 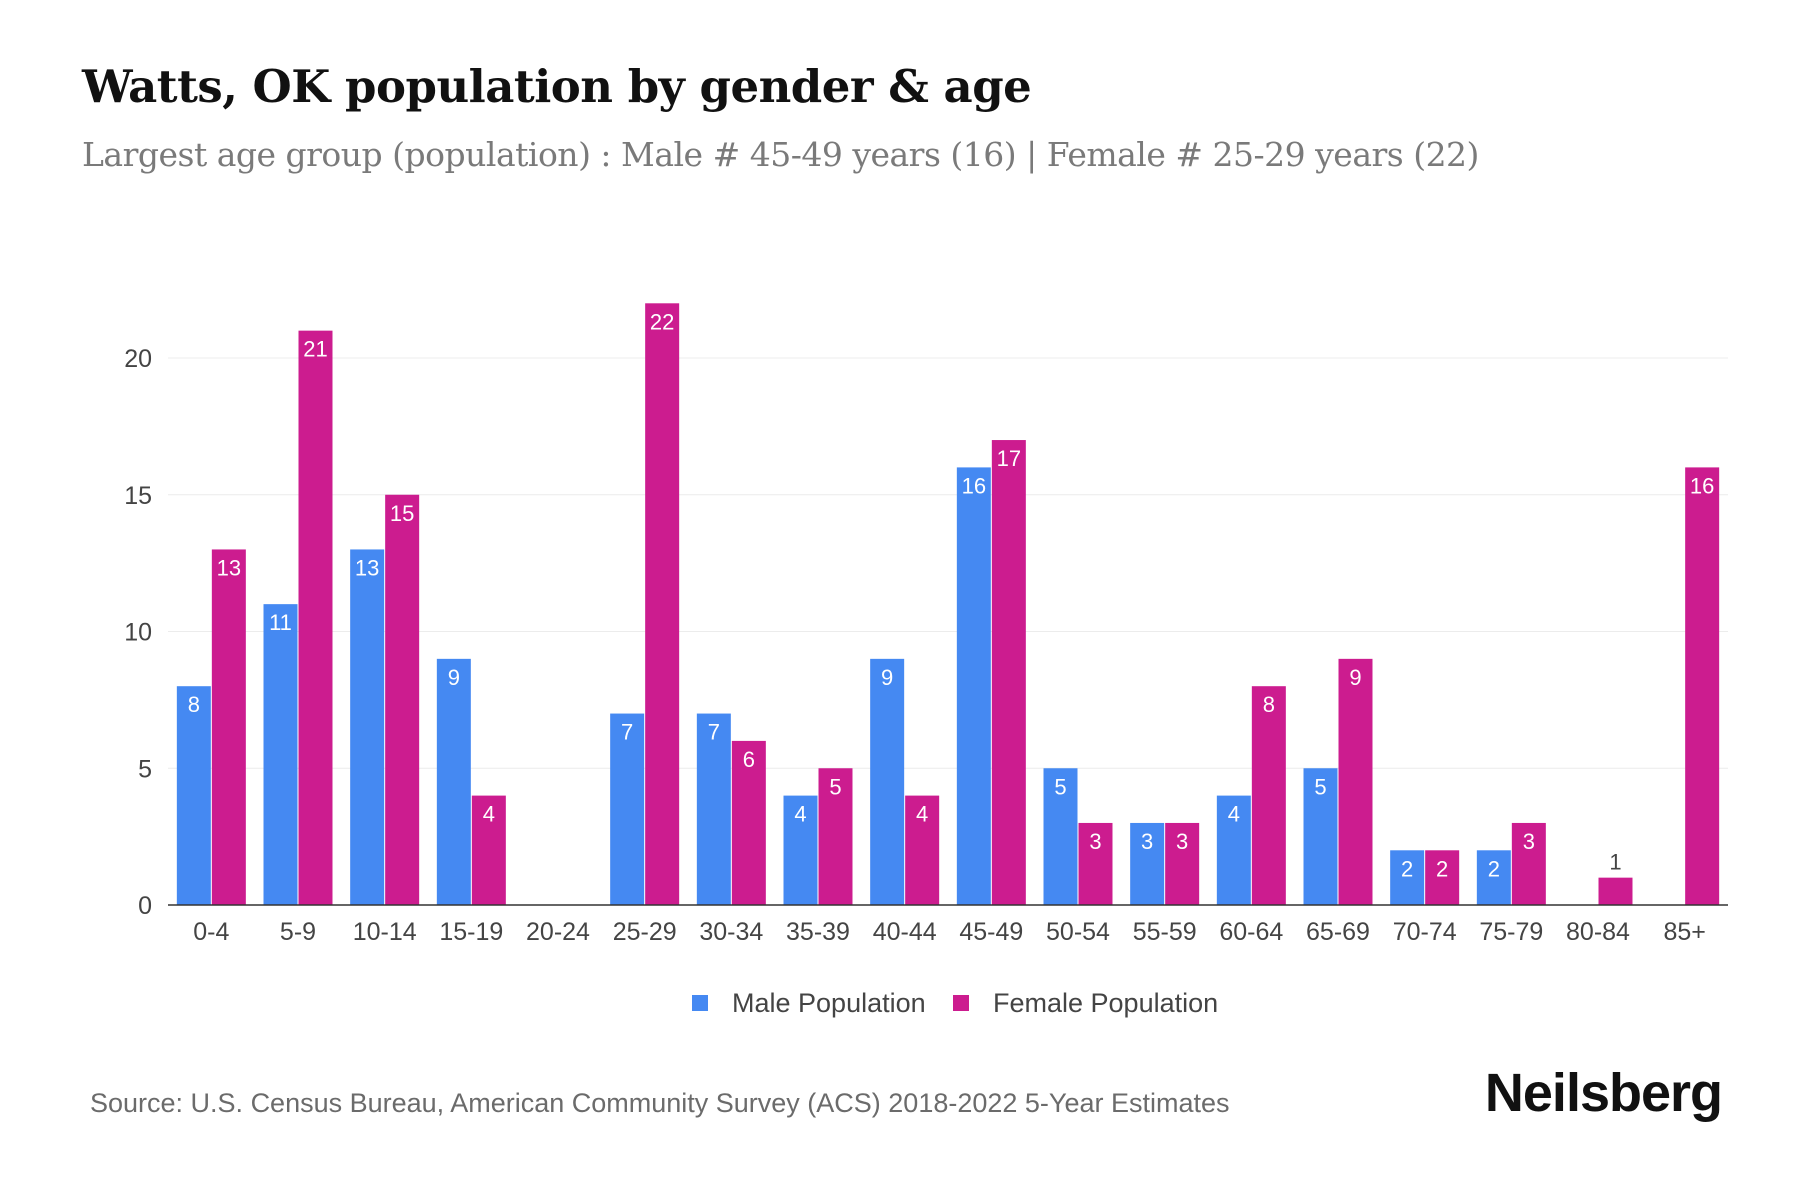 What do you see at coordinates (138, 633) in the screenshot?
I see `y-tick-label: 10` at bounding box center [138, 633].